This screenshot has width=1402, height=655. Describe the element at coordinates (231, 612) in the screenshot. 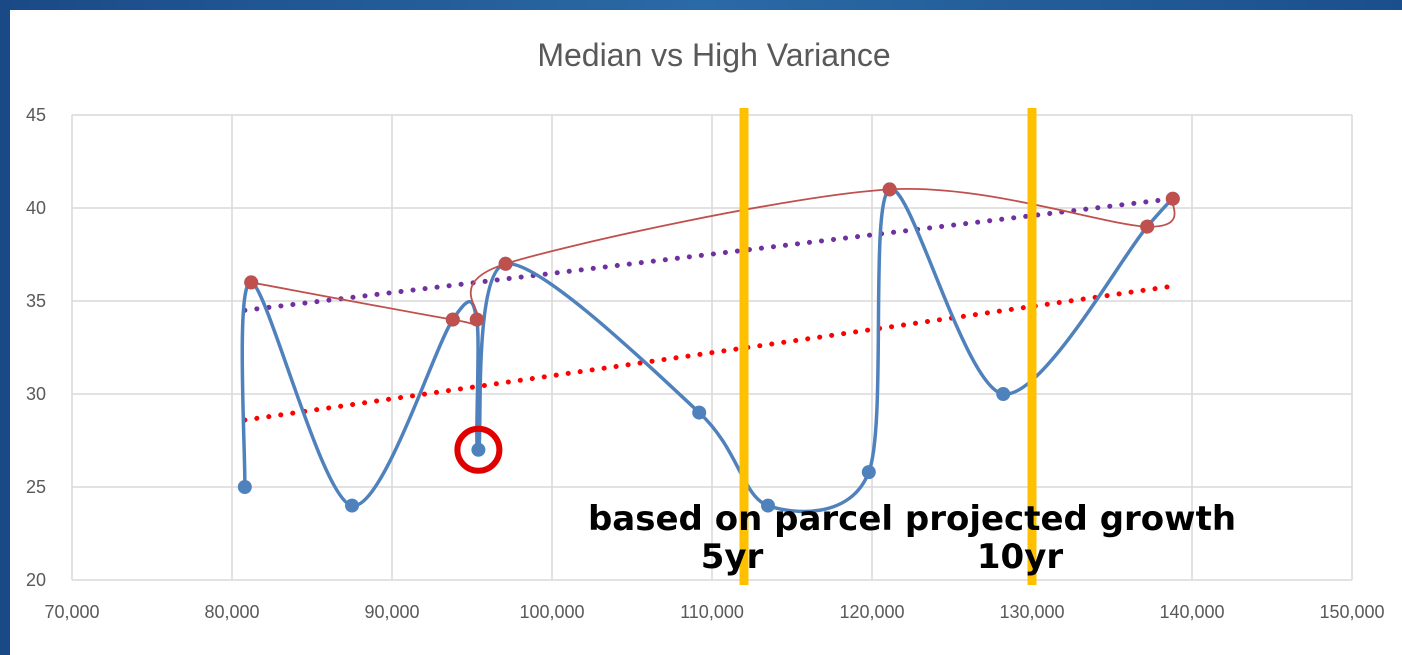

I see `x-tick-label: 80,000` at that location.